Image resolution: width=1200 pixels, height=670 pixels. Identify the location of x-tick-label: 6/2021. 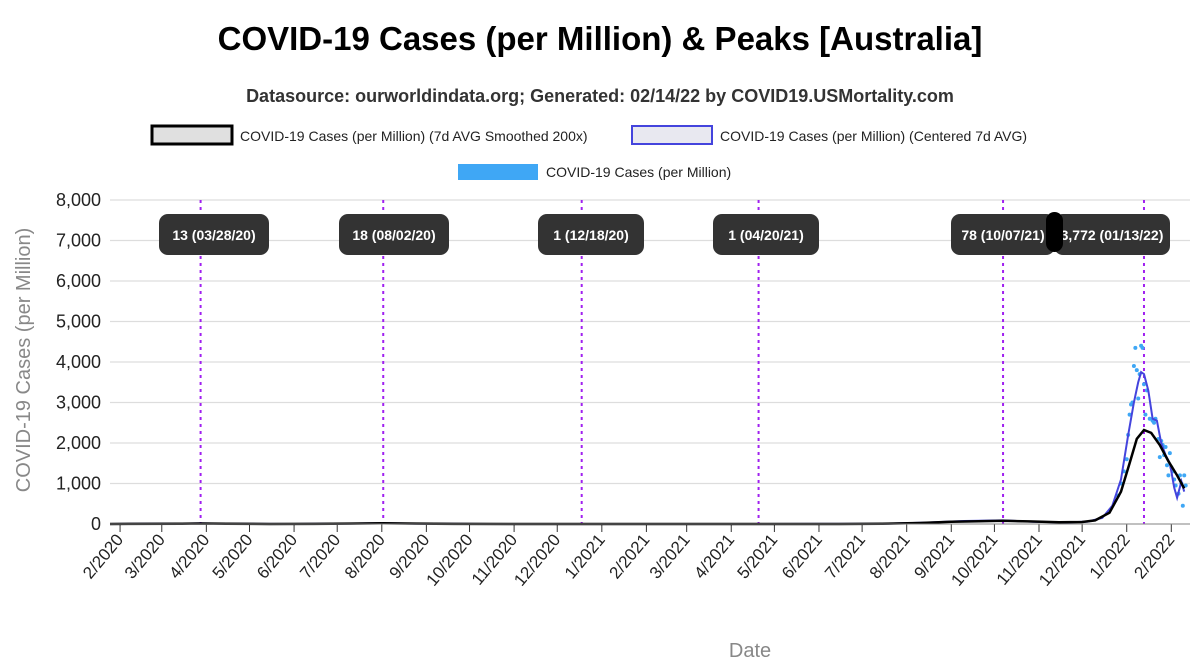
(802, 556).